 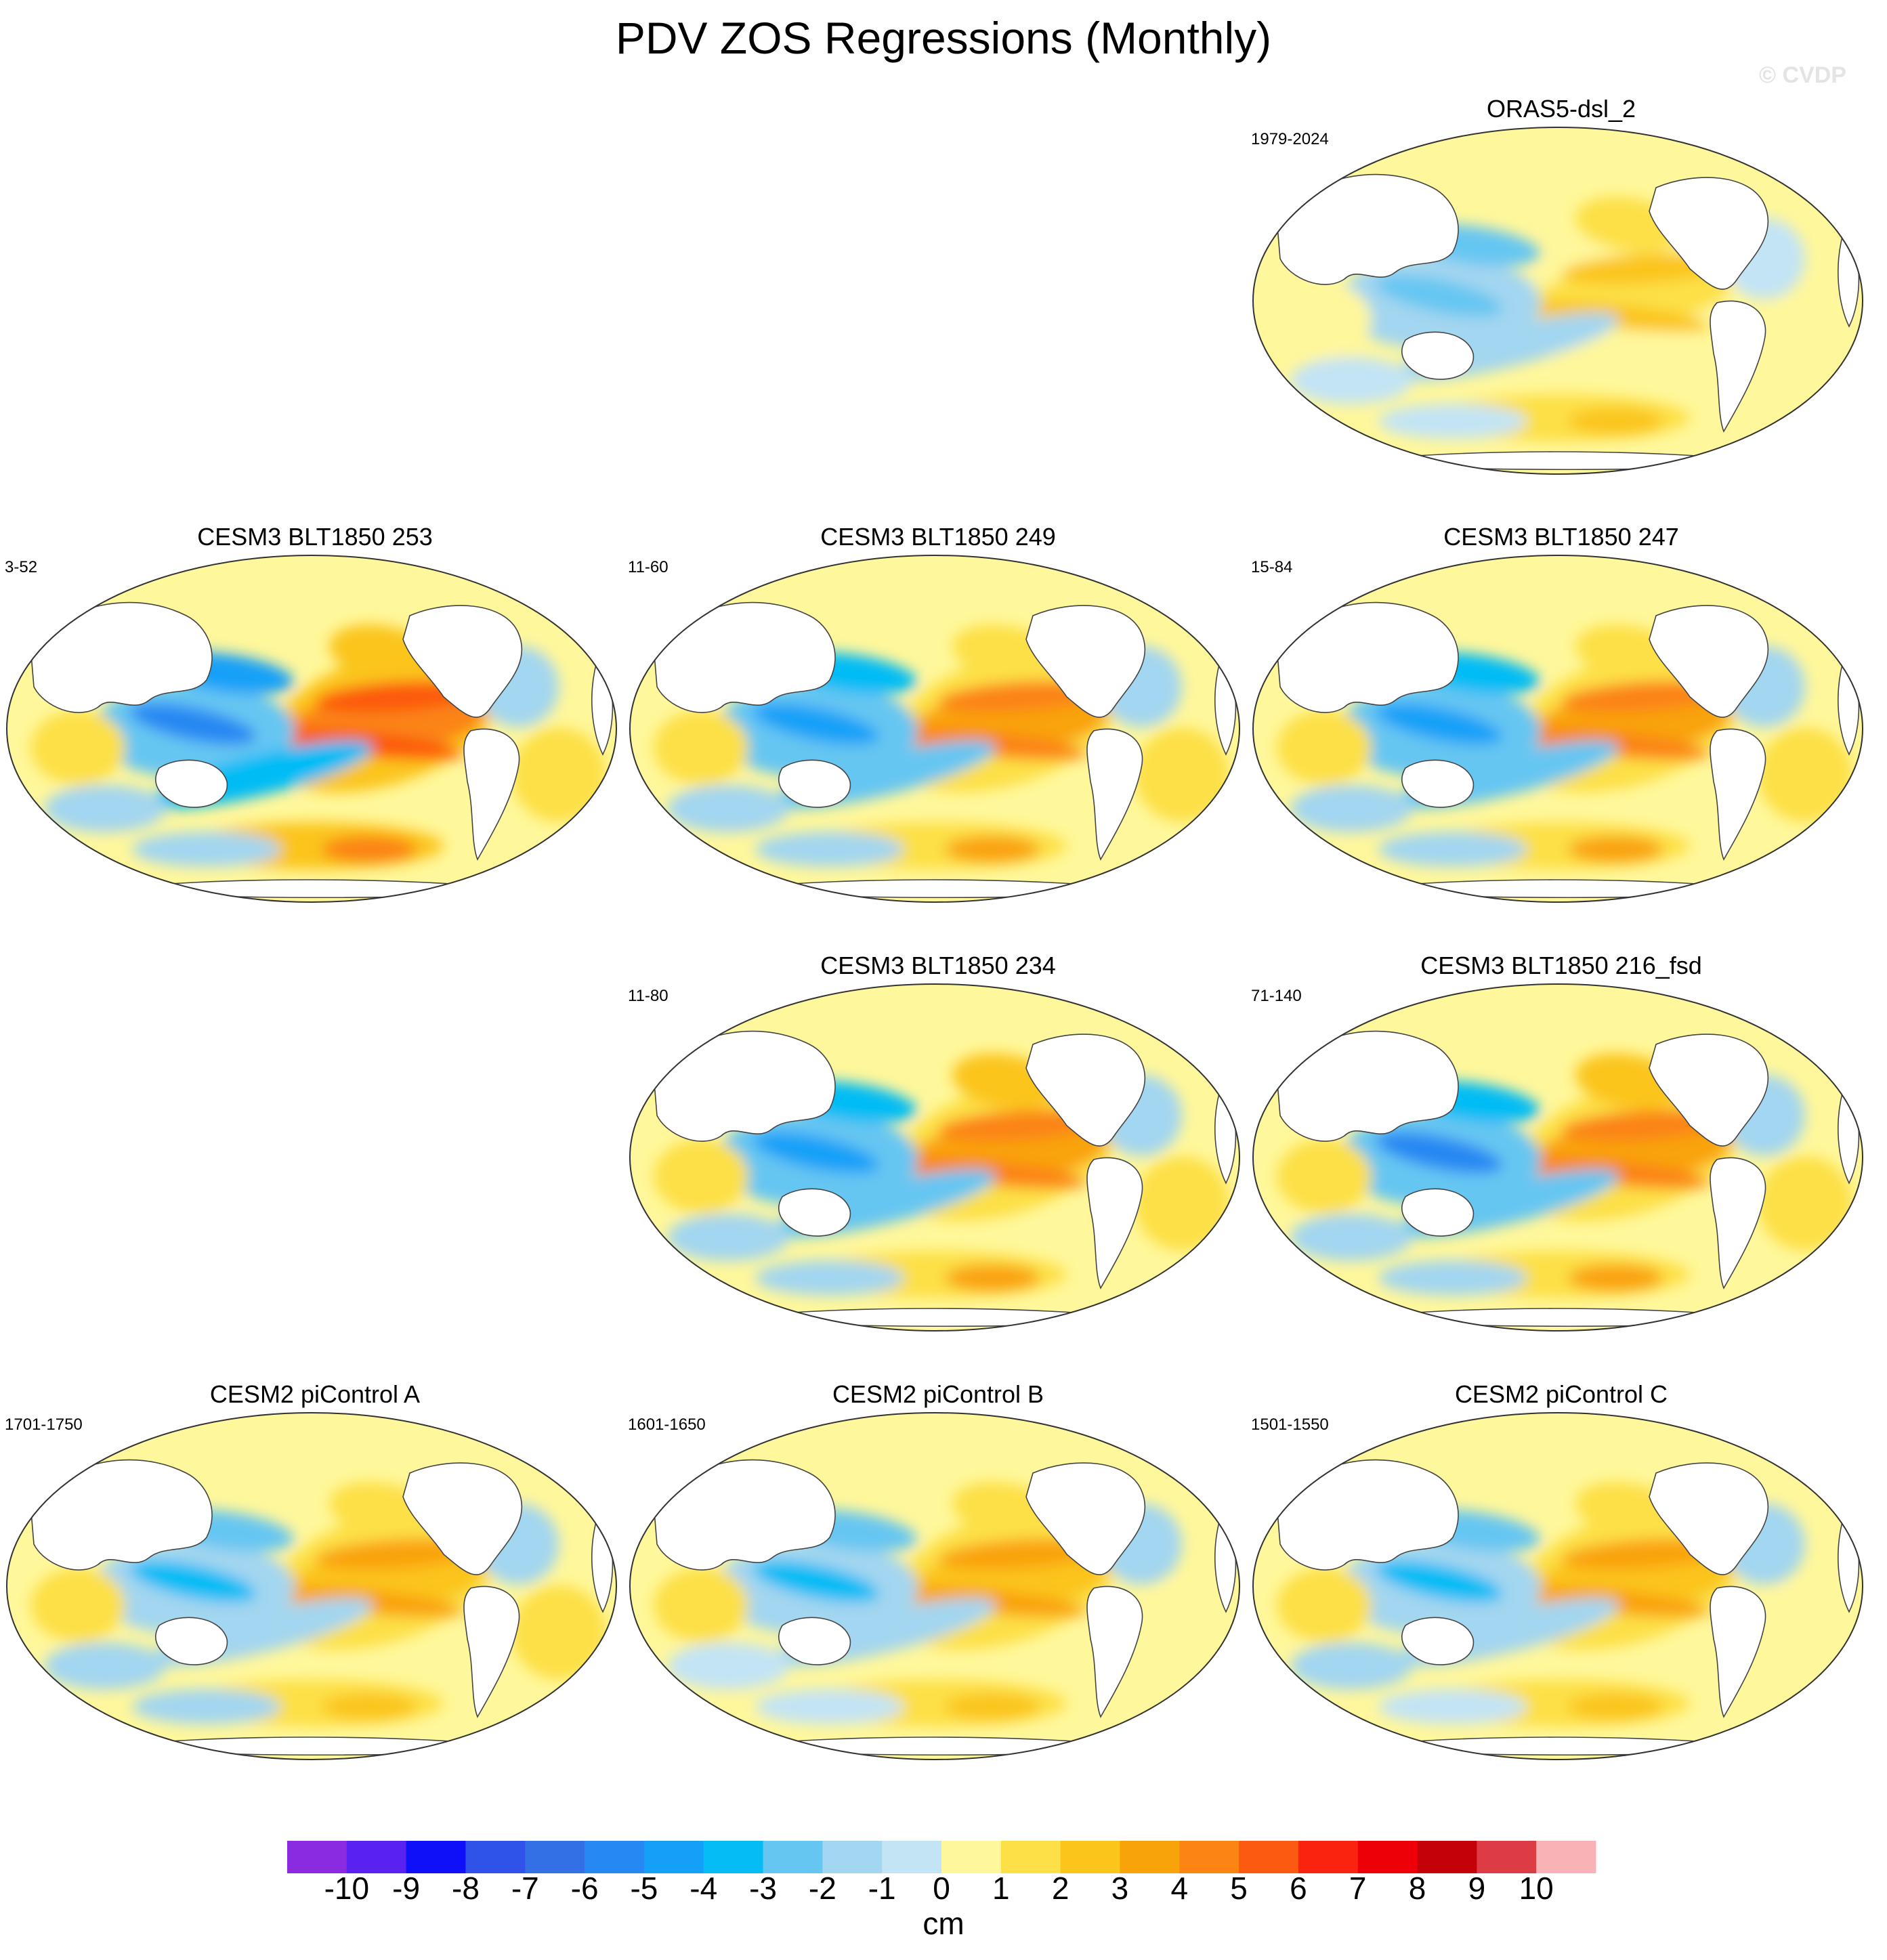 I want to click on colorbar-tick-label: 7, so click(x=1358, y=1888).